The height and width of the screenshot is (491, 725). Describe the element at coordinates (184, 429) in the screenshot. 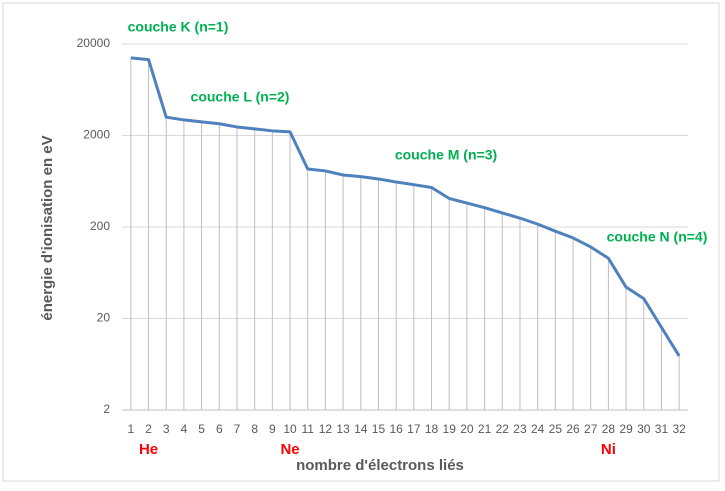

I see `x-tick-label: 4` at that location.